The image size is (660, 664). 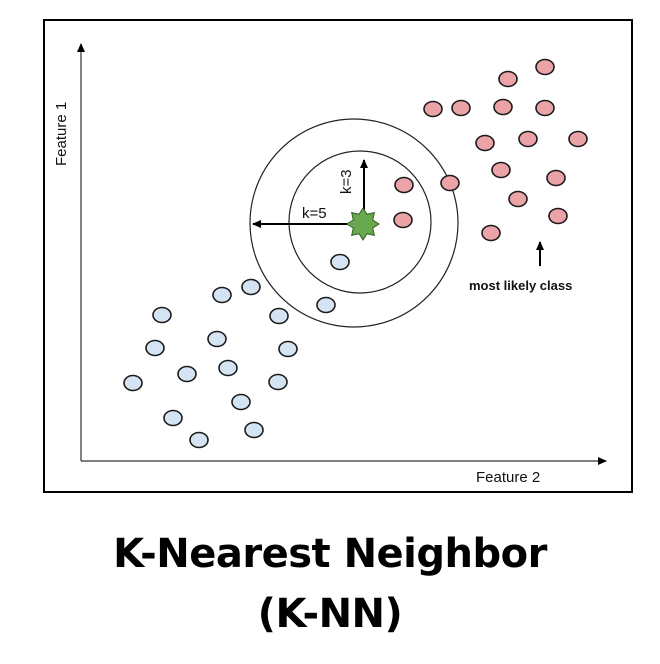 What do you see at coordinates (330, 554) in the screenshot?
I see `caption-title: K-Nearest Neighbor` at bounding box center [330, 554].